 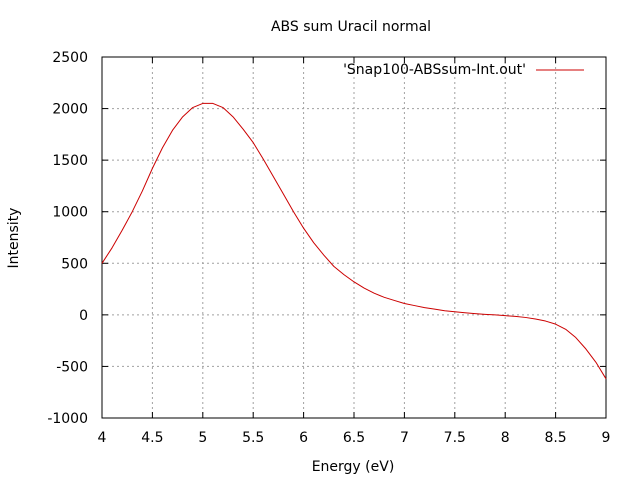 What do you see at coordinates (404, 438) in the screenshot?
I see `x-tick-label: 7` at bounding box center [404, 438].